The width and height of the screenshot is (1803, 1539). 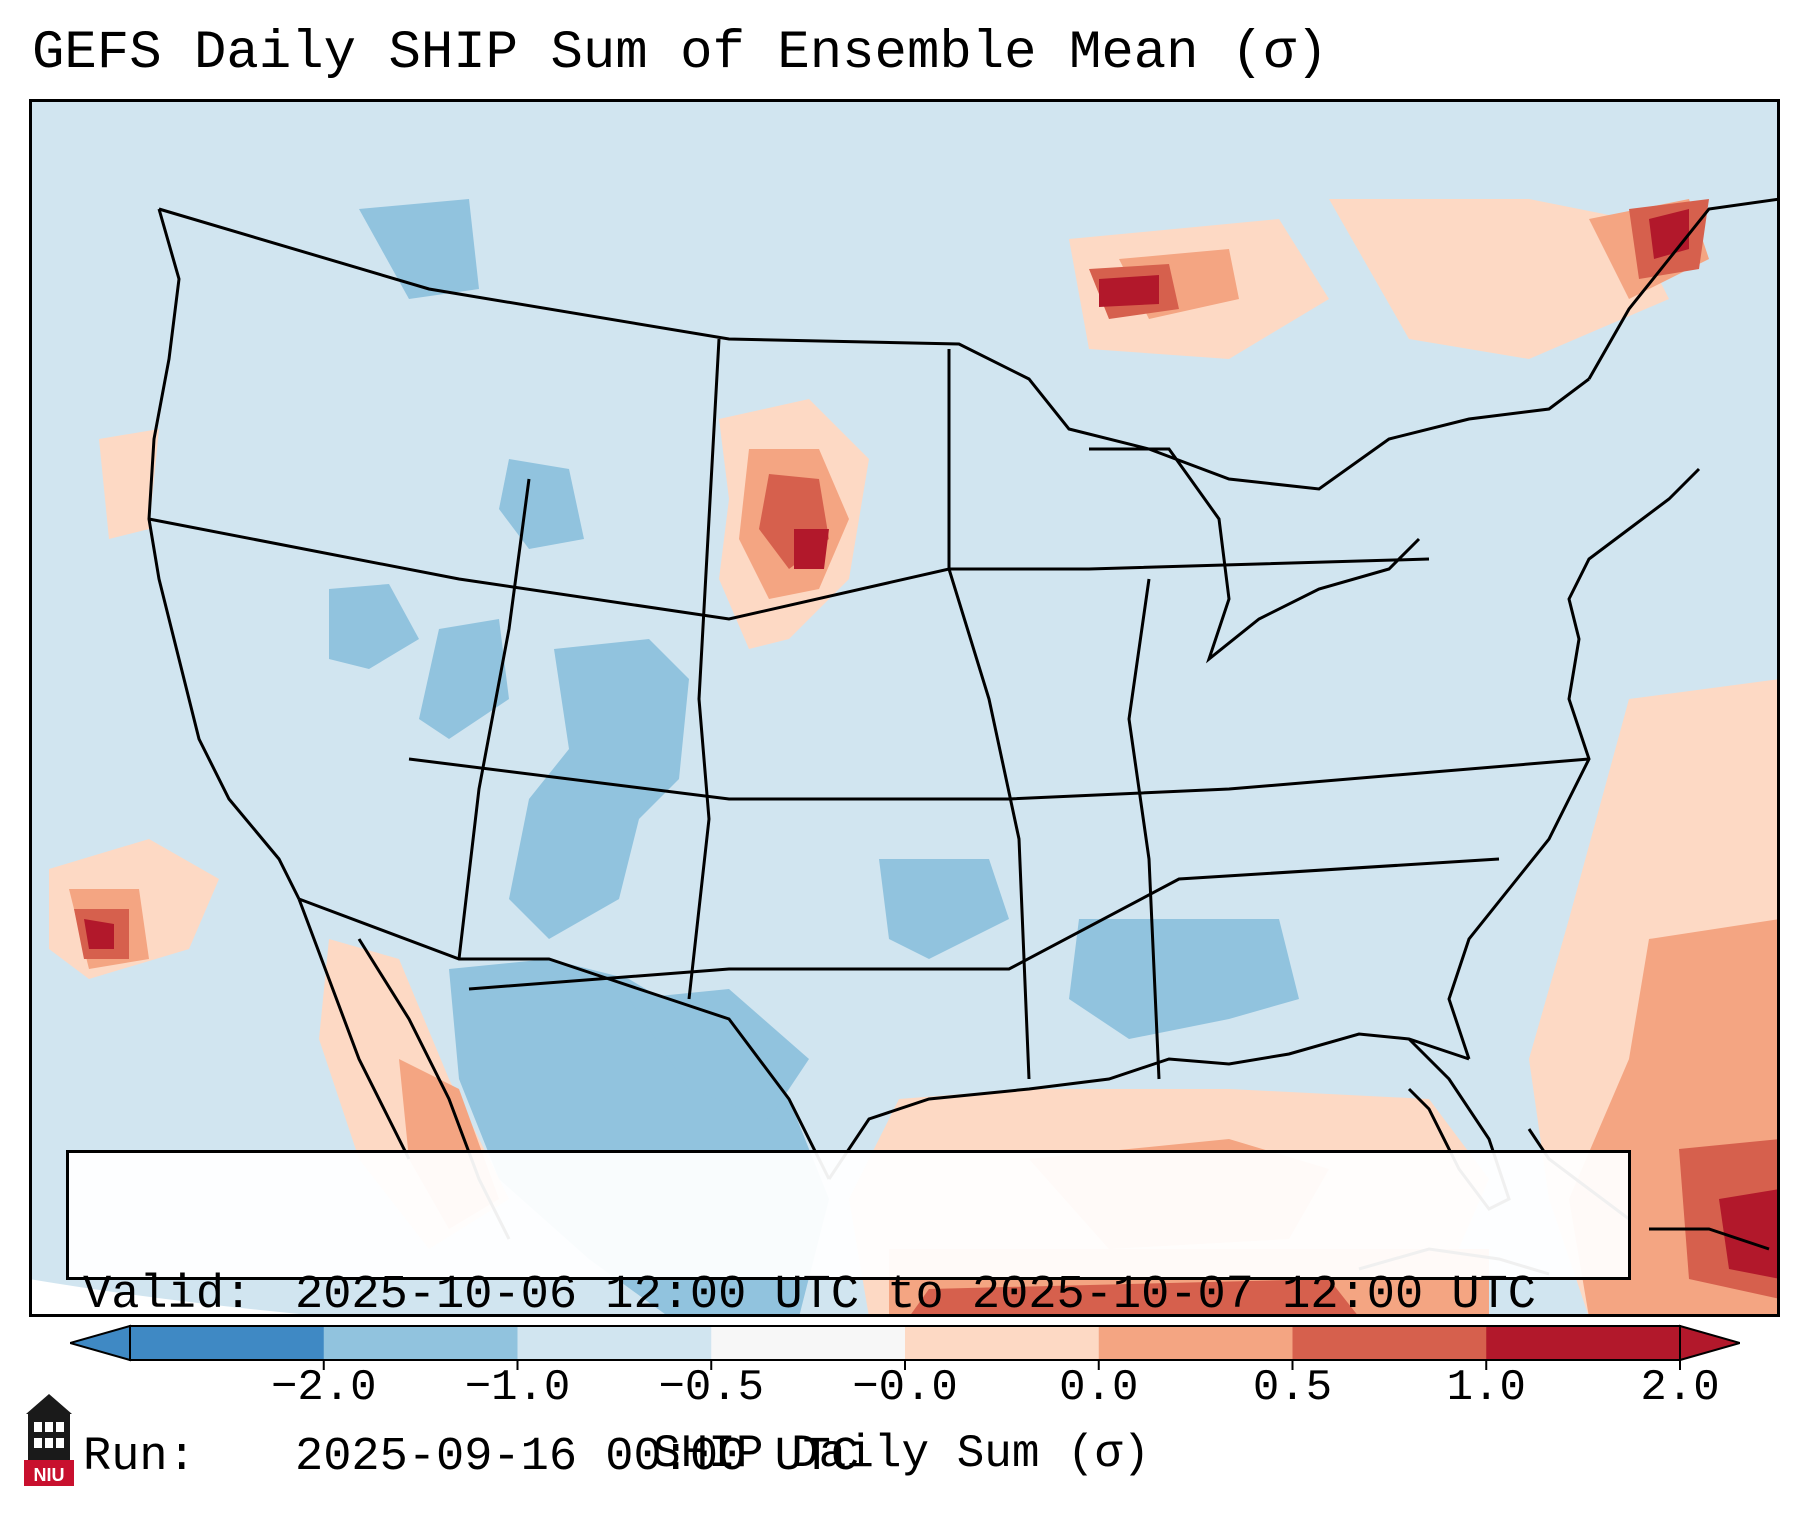 I want to click on east-coast, so click(x=1574, y=763).